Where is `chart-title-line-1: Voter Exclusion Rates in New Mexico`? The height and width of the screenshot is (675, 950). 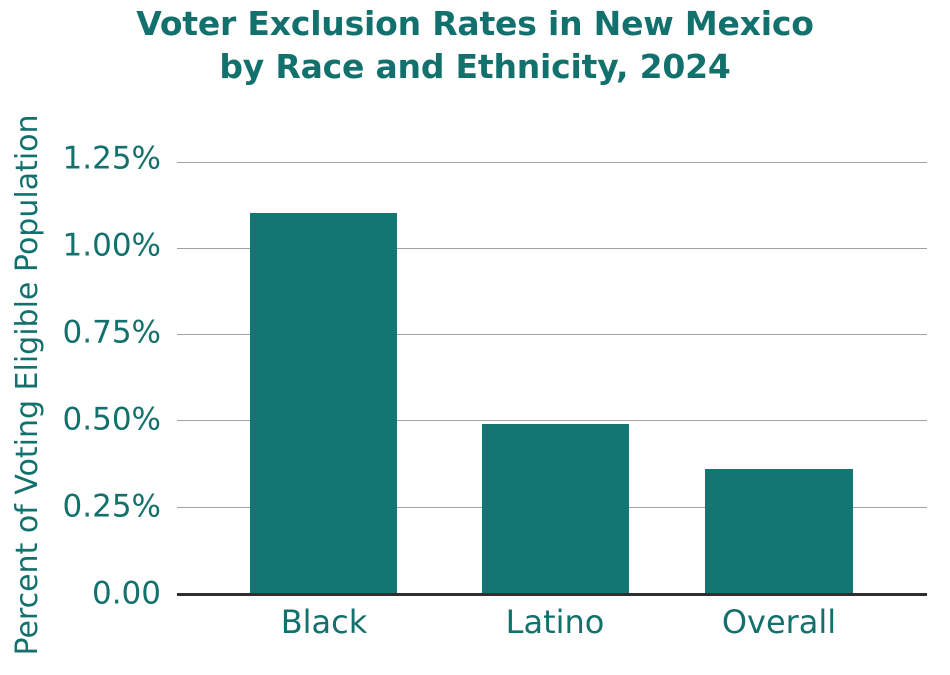 chart-title-line-1: Voter Exclusion Rates in New Mexico is located at coordinates (475, 23).